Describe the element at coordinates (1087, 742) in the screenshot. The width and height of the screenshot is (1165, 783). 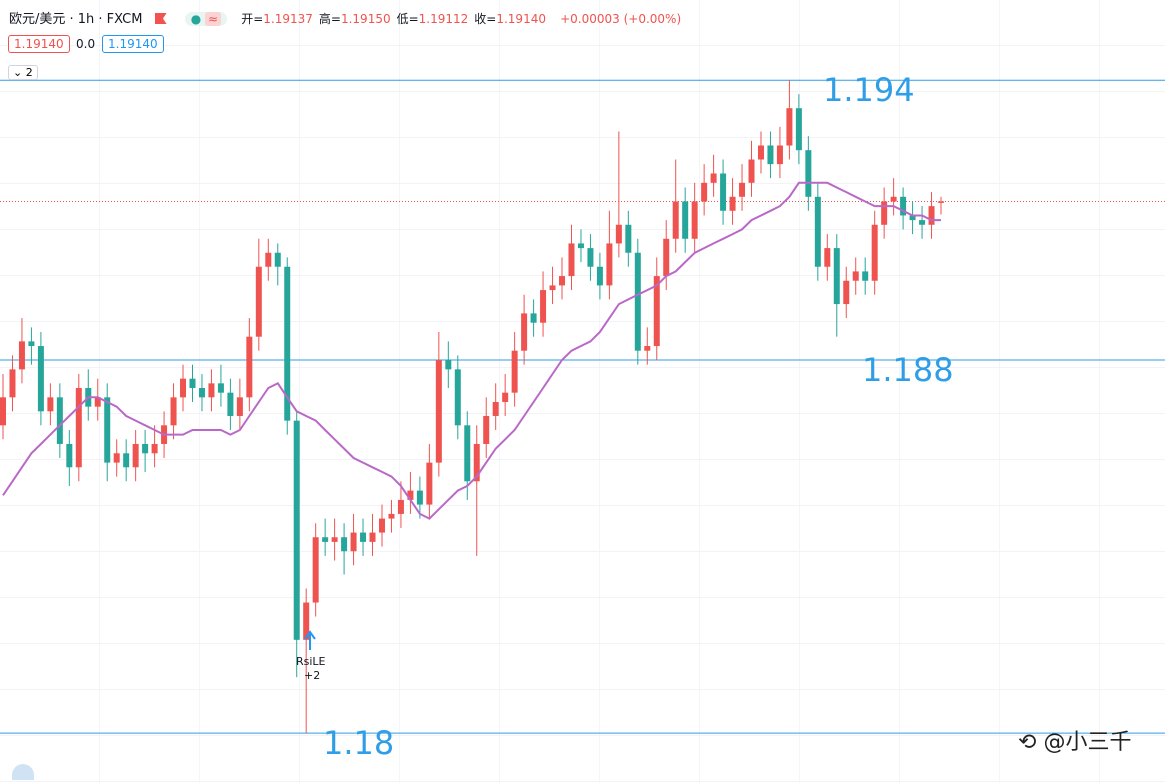
I see `watermark-text: @小三千` at that location.